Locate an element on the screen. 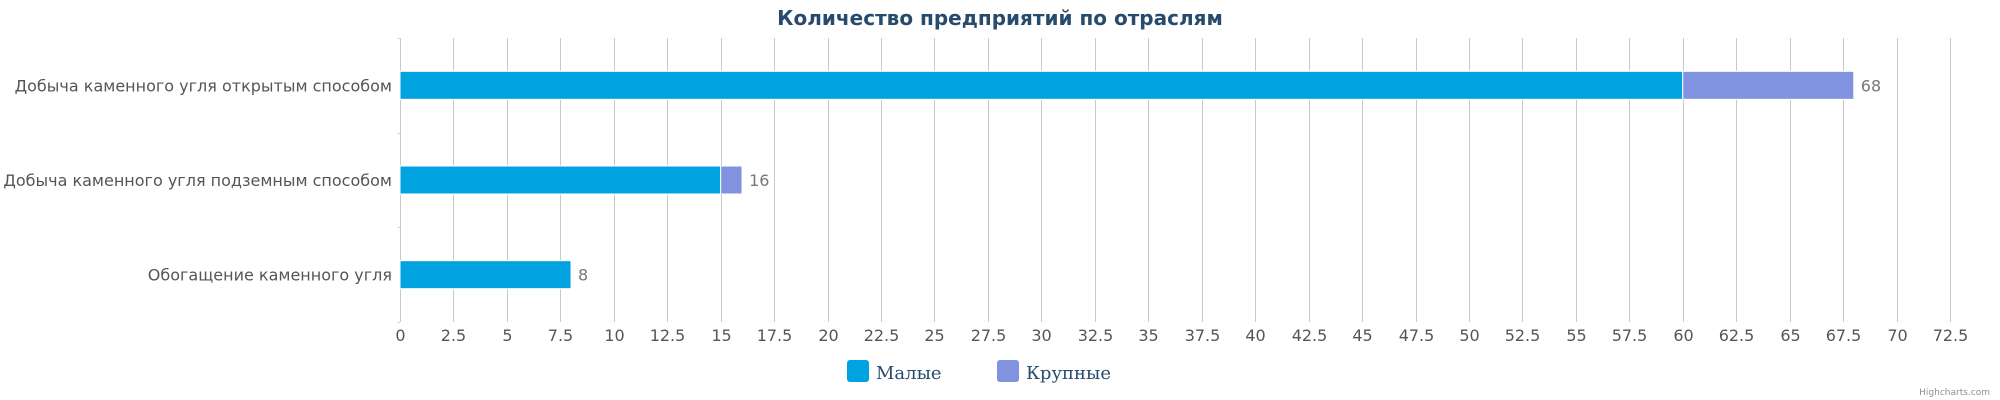 Image resolution: width=2000 pixels, height=400 pixels. x-tick-label: 5 is located at coordinates (507, 335).